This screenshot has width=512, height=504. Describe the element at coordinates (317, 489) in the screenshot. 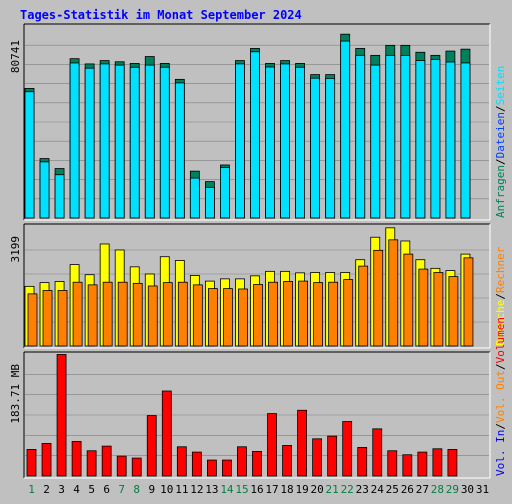

I see `x-tick-day-20: 20` at that location.